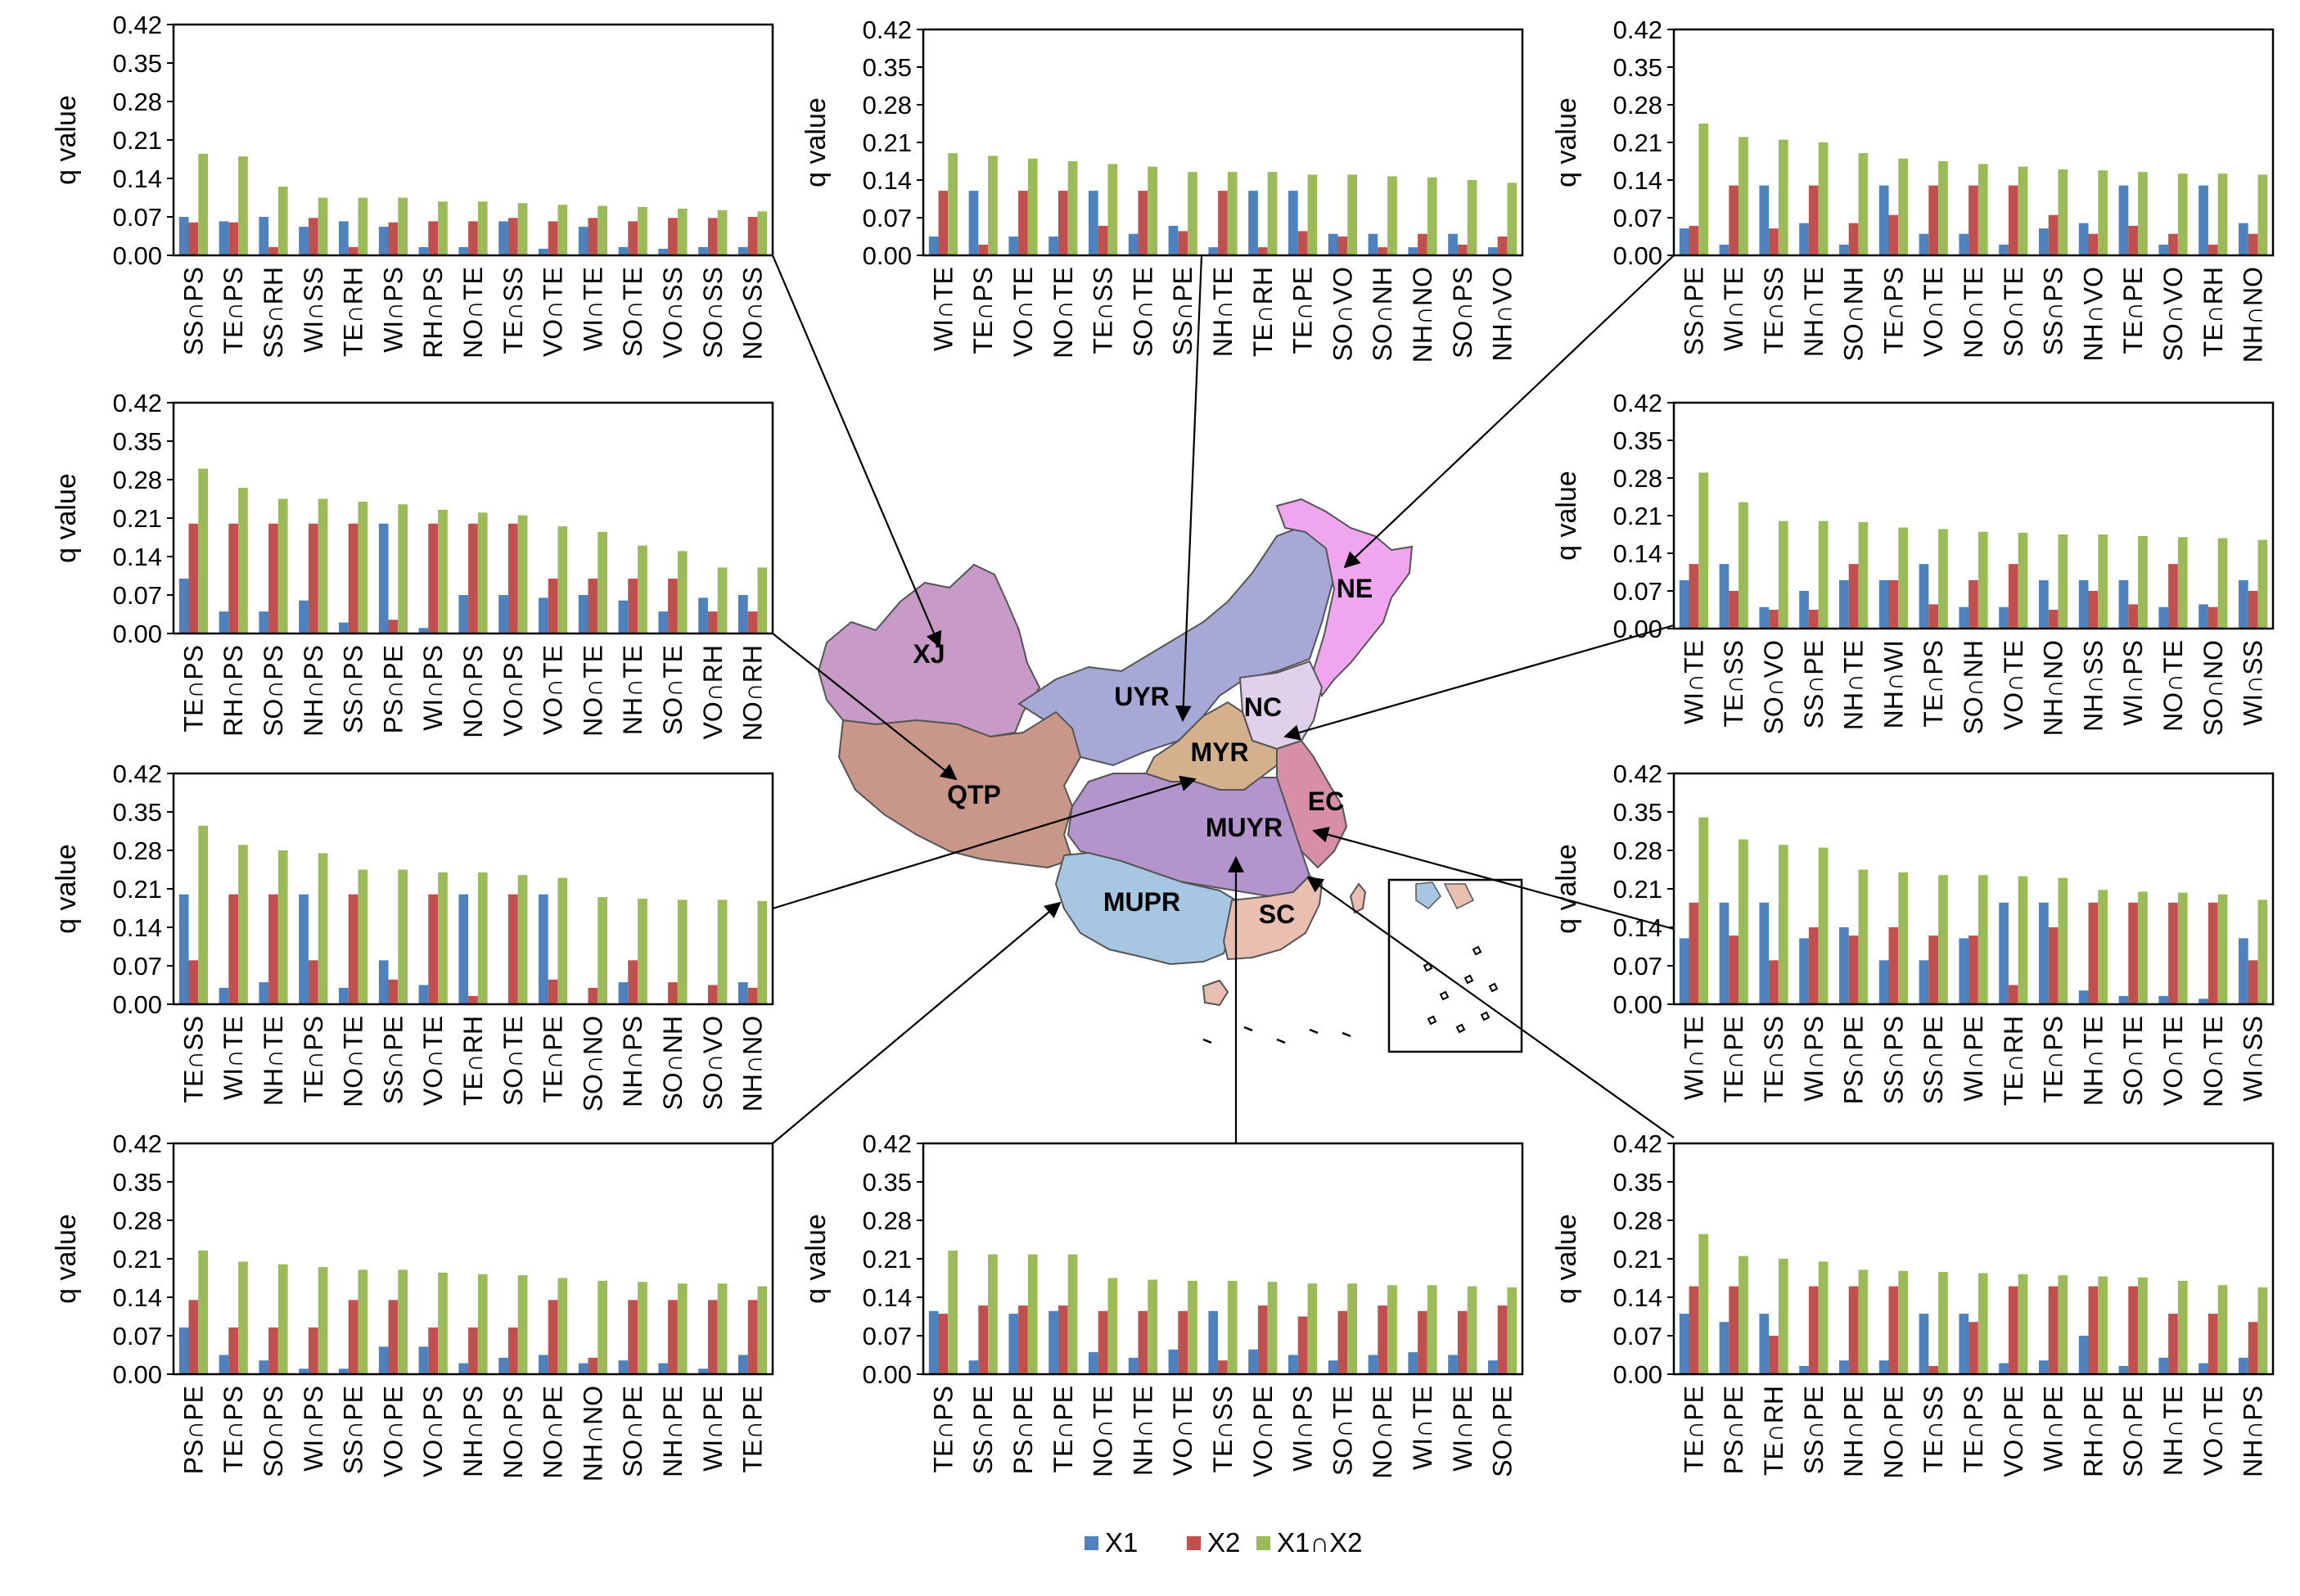 Image resolution: width=2300 pixels, height=1596 pixels. What do you see at coordinates (632, 690) in the screenshot?
I see `x-tick-label: NH∩TE` at bounding box center [632, 690].